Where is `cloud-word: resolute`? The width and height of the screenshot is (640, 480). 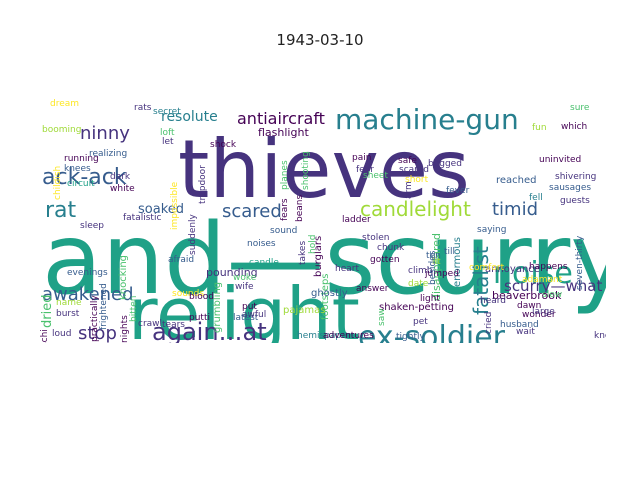 cloud-word: resolute is located at coordinates (189, 117).